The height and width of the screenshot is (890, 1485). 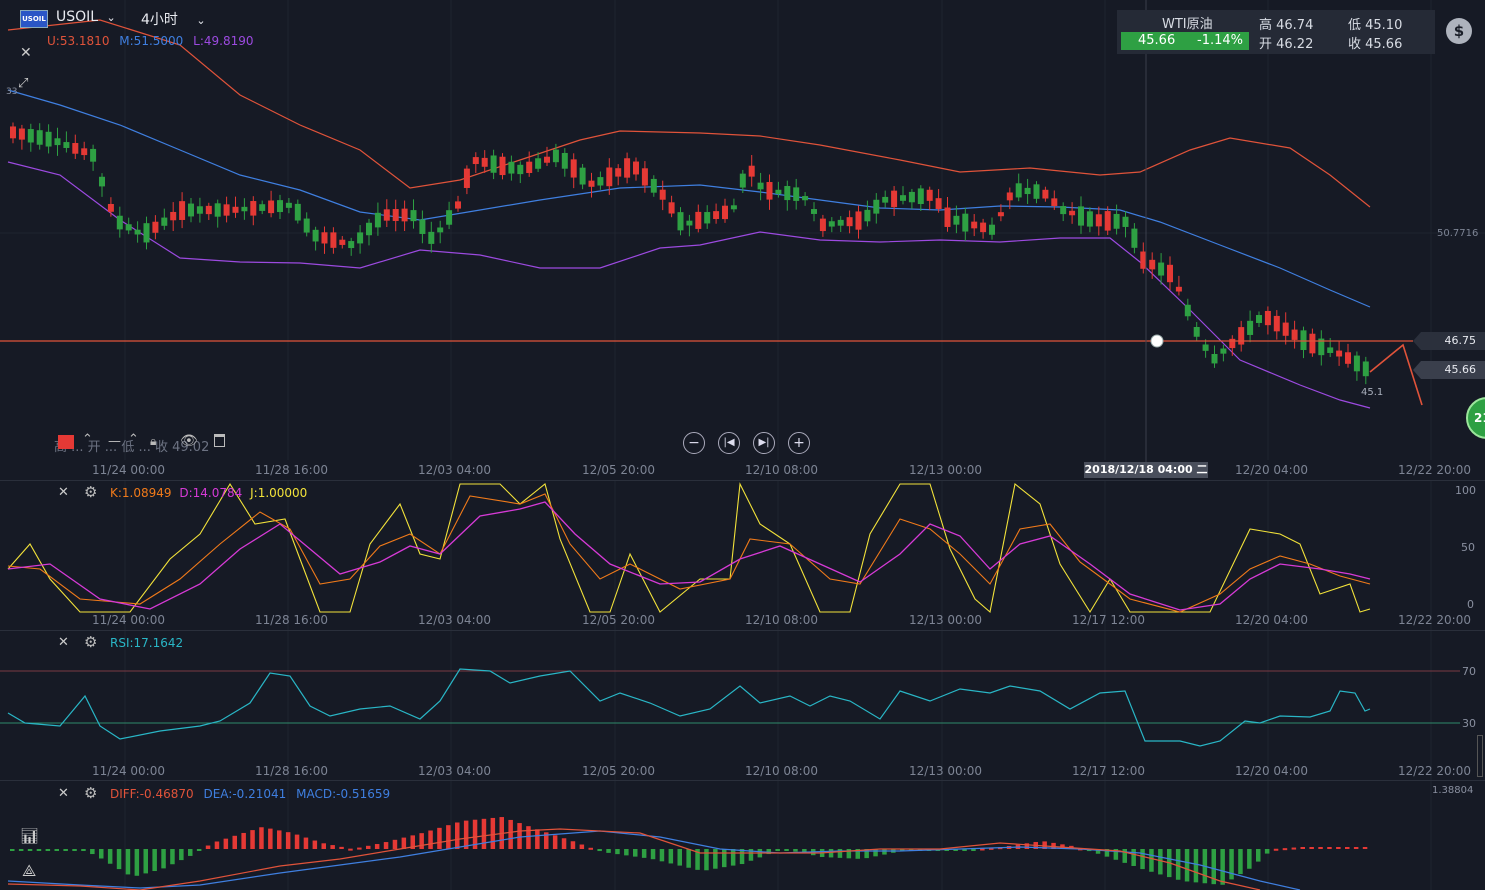 I want to click on draw-tool-icon: ⟁, so click(x=29, y=870).